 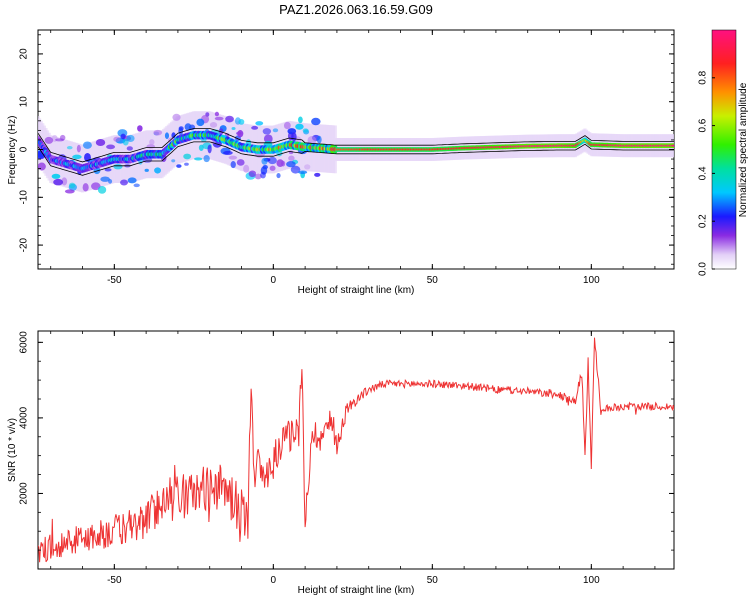 I want to click on colorbar-tick-label: 0.8, so click(x=703, y=77).